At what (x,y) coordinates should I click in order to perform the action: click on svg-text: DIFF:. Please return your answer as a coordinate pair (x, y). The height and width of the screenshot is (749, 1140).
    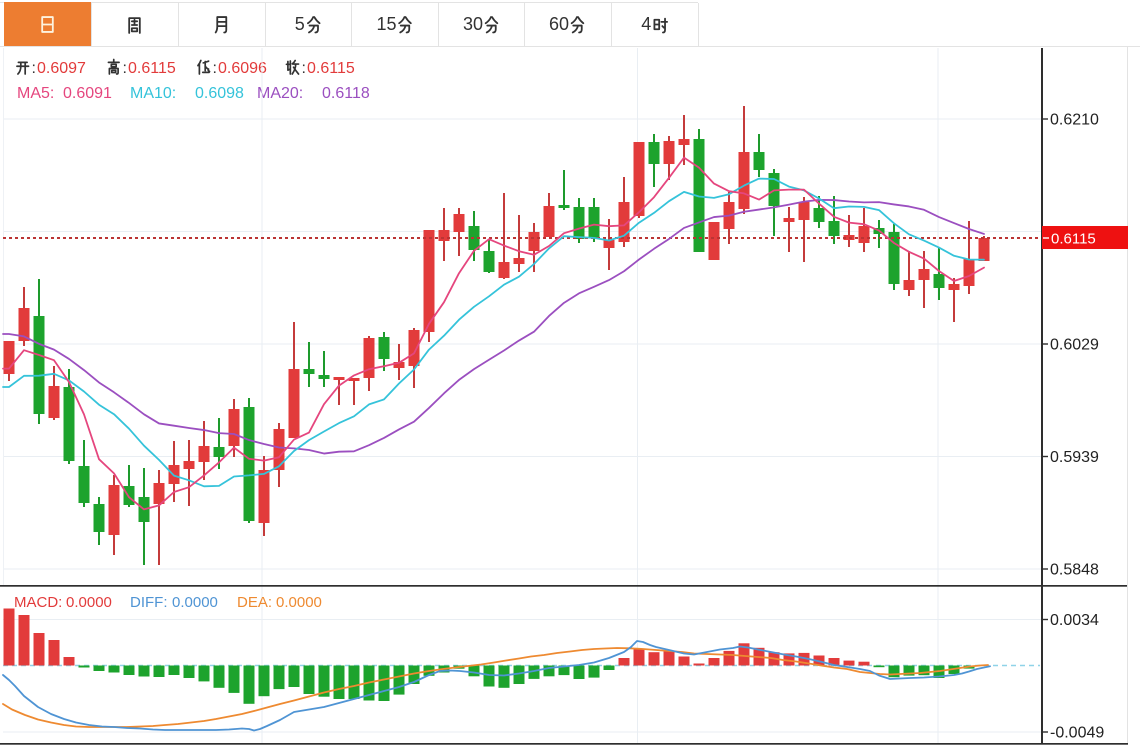
    Looking at the image, I should click on (149, 602).